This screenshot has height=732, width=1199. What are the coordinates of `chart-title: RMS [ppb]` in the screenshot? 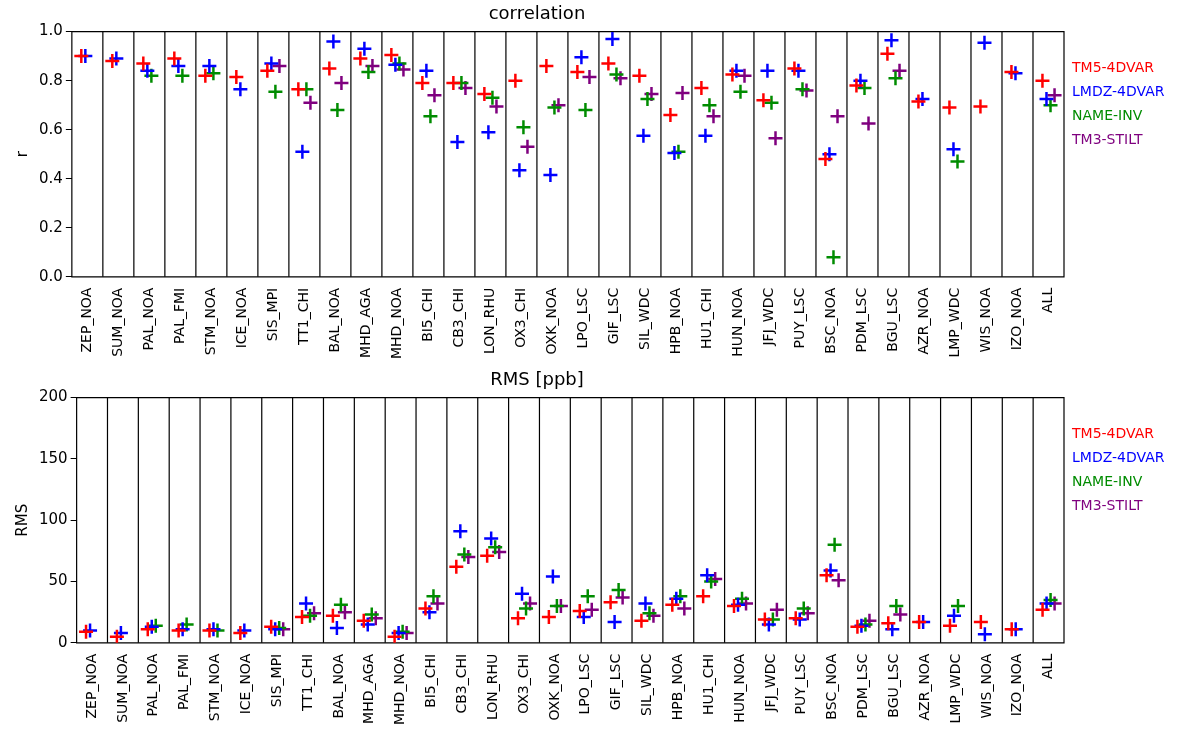 It's located at (537, 379).